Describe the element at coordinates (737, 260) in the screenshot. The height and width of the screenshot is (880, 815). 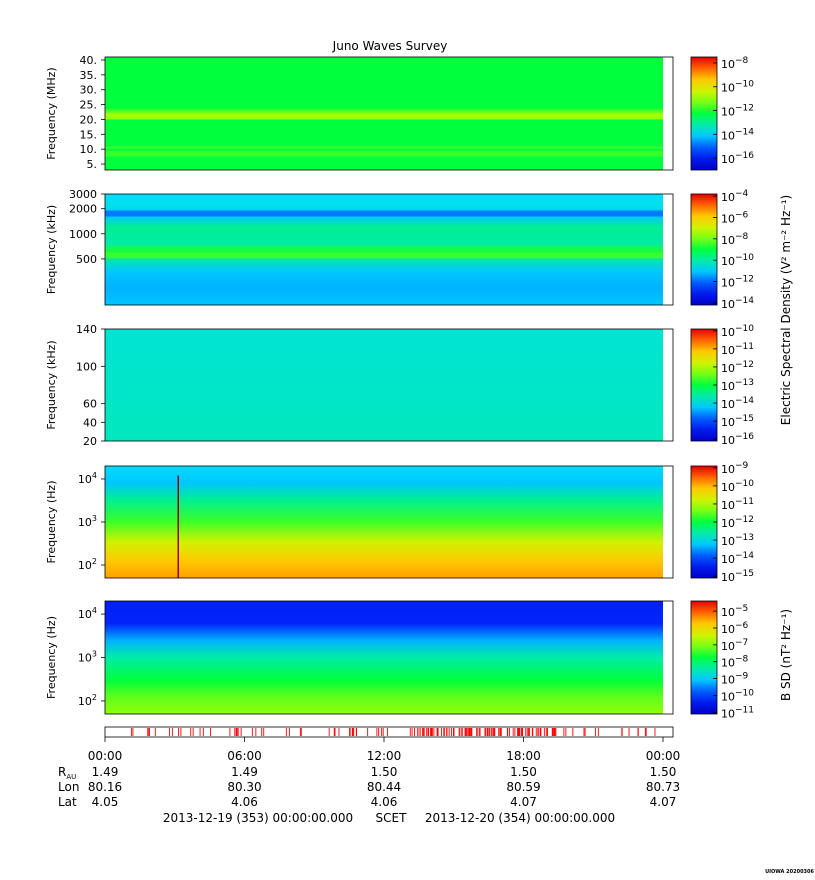
I see `colorbar-tick-label-2: 10⁻¹⁰` at that location.